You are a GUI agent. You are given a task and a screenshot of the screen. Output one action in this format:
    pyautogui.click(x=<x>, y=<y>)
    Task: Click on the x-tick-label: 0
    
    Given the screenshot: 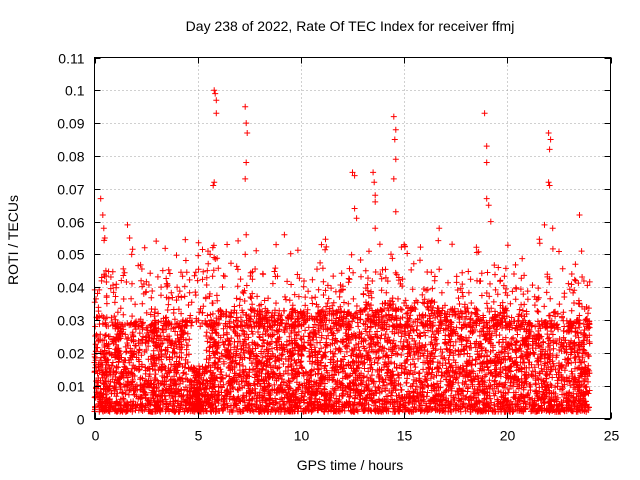 What is the action you would take?
    pyautogui.click(x=96, y=436)
    